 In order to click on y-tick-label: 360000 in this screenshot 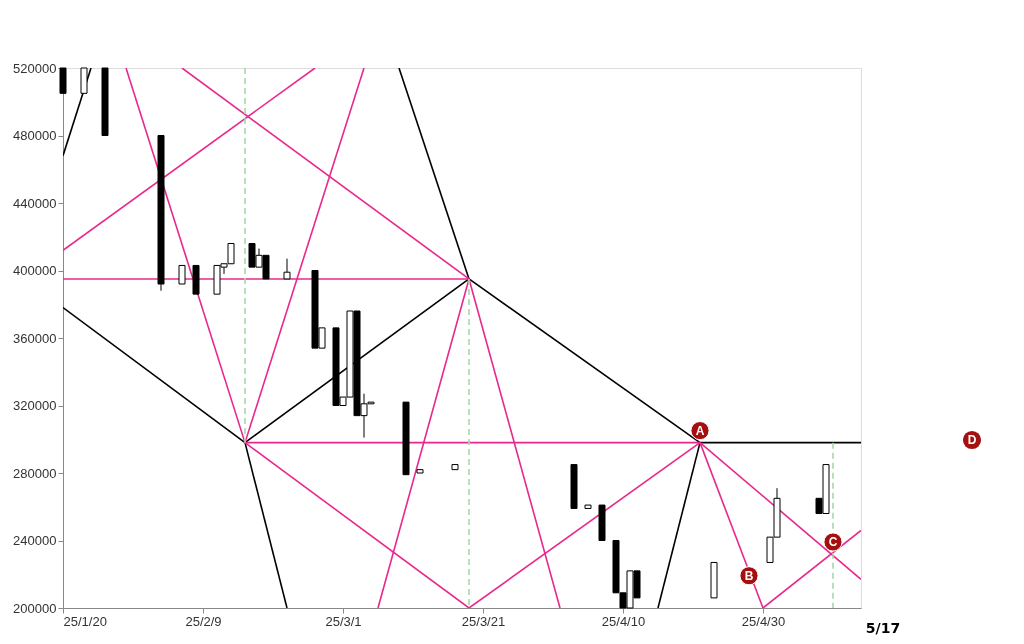, I will do `click(35, 338)`.